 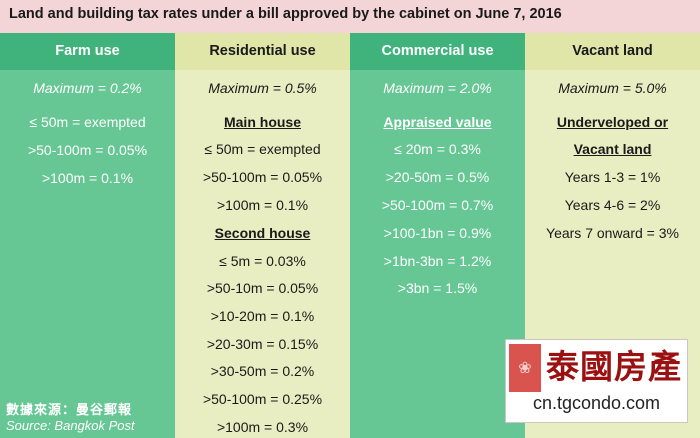 I want to click on main-house-heading: Main house, so click(x=262, y=122).